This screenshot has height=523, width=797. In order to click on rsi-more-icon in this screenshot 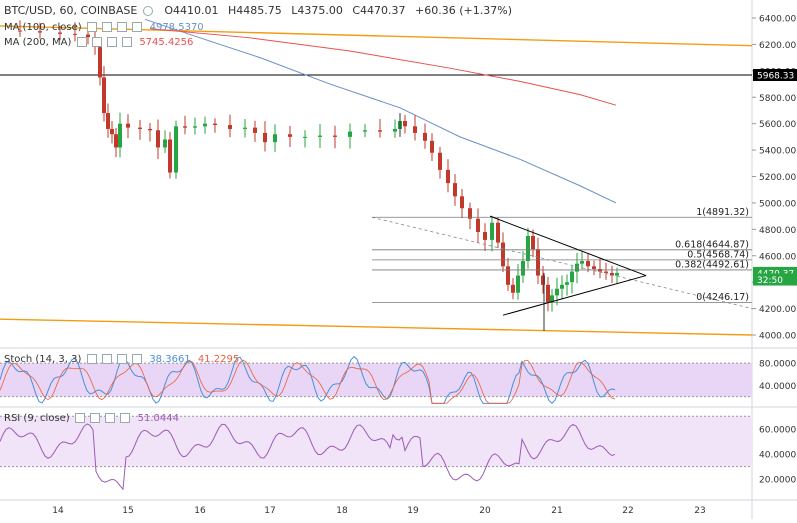, I will do `click(125, 418)`.